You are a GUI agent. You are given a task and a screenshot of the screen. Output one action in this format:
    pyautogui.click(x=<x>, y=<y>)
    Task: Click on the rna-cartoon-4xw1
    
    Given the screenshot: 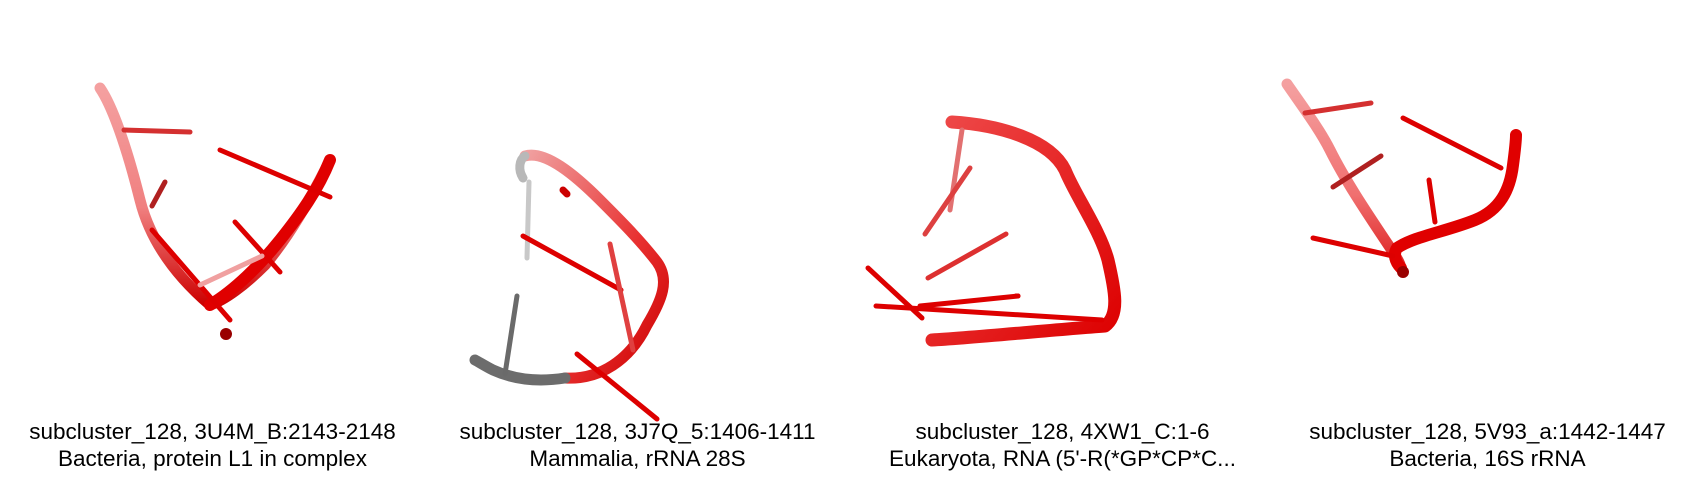 What is the action you would take?
    pyautogui.click(x=993, y=231)
    